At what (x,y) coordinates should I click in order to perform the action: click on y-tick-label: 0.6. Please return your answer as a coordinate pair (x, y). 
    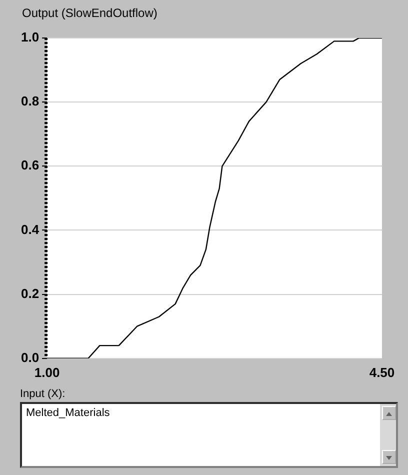
    Looking at the image, I should click on (30, 165).